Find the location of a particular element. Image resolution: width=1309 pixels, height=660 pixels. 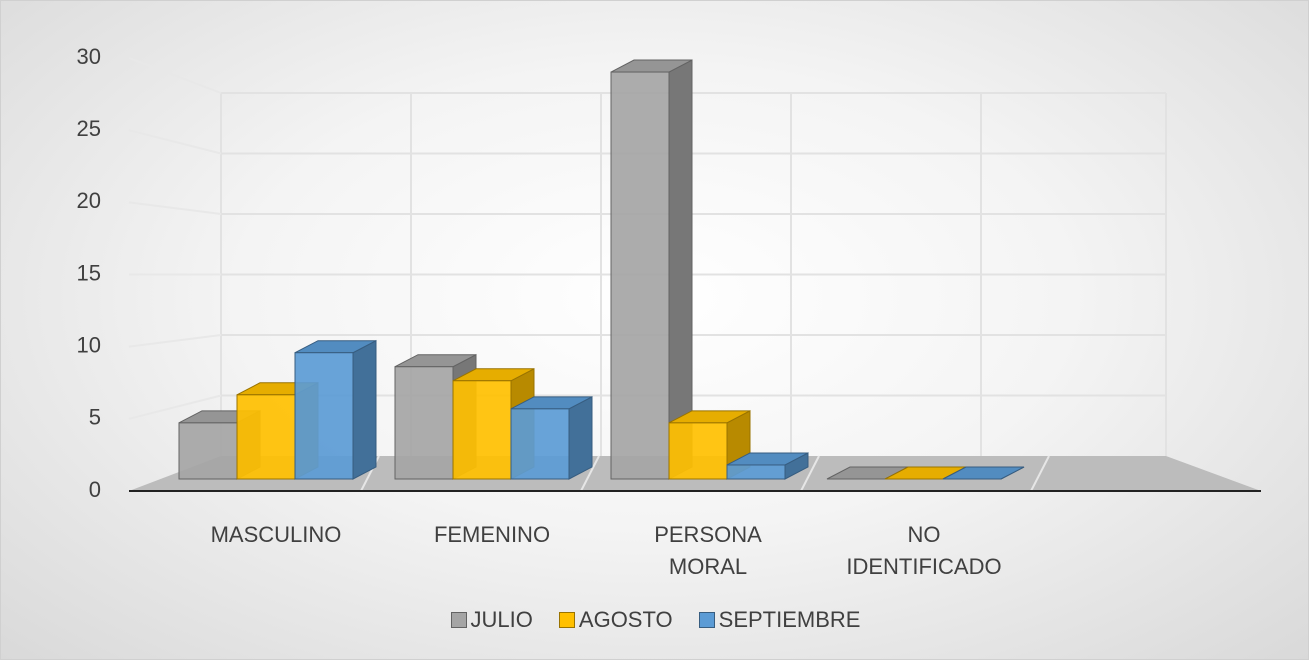

legend-item: AGOSTO is located at coordinates (615, 620).